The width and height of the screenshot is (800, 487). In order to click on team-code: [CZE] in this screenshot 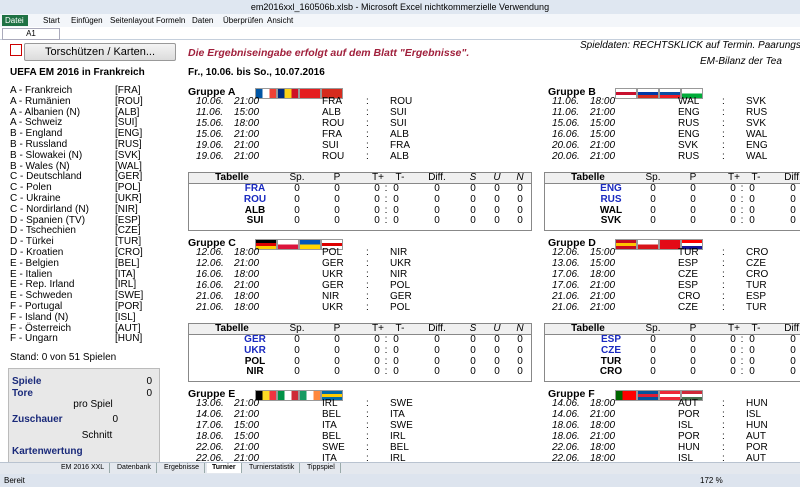, I will do `click(128, 231)`.